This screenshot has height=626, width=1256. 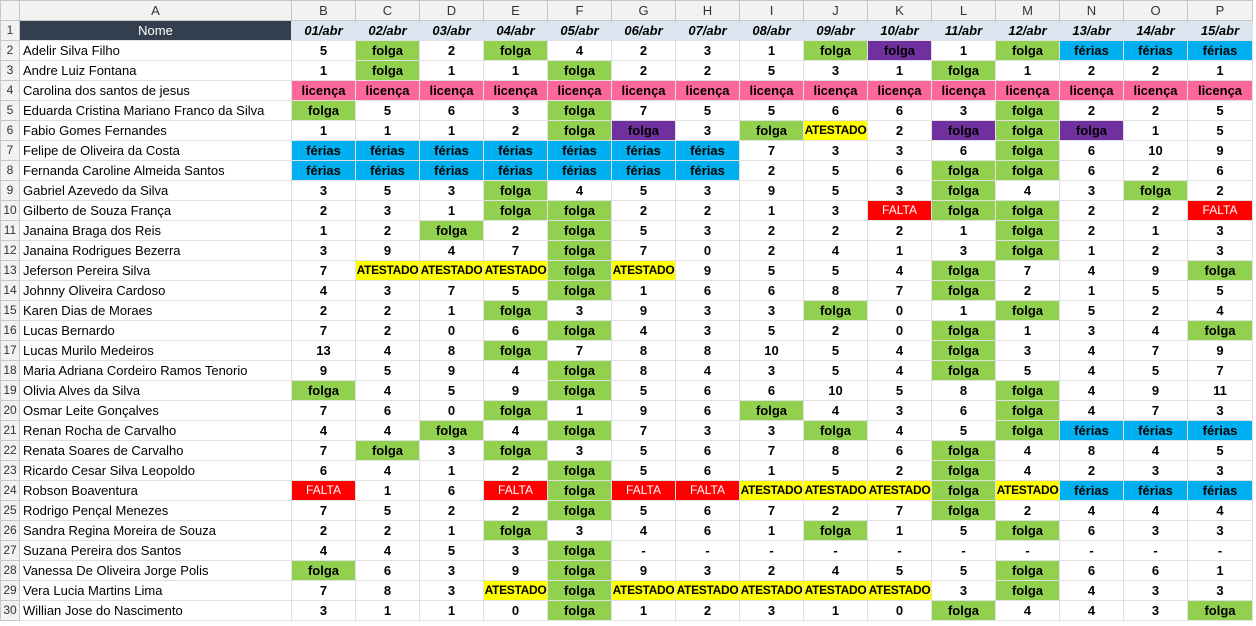 What do you see at coordinates (155, 470) in the screenshot?
I see `employee-name-cell: Ricardo Cesar Silva Leopoldo` at bounding box center [155, 470].